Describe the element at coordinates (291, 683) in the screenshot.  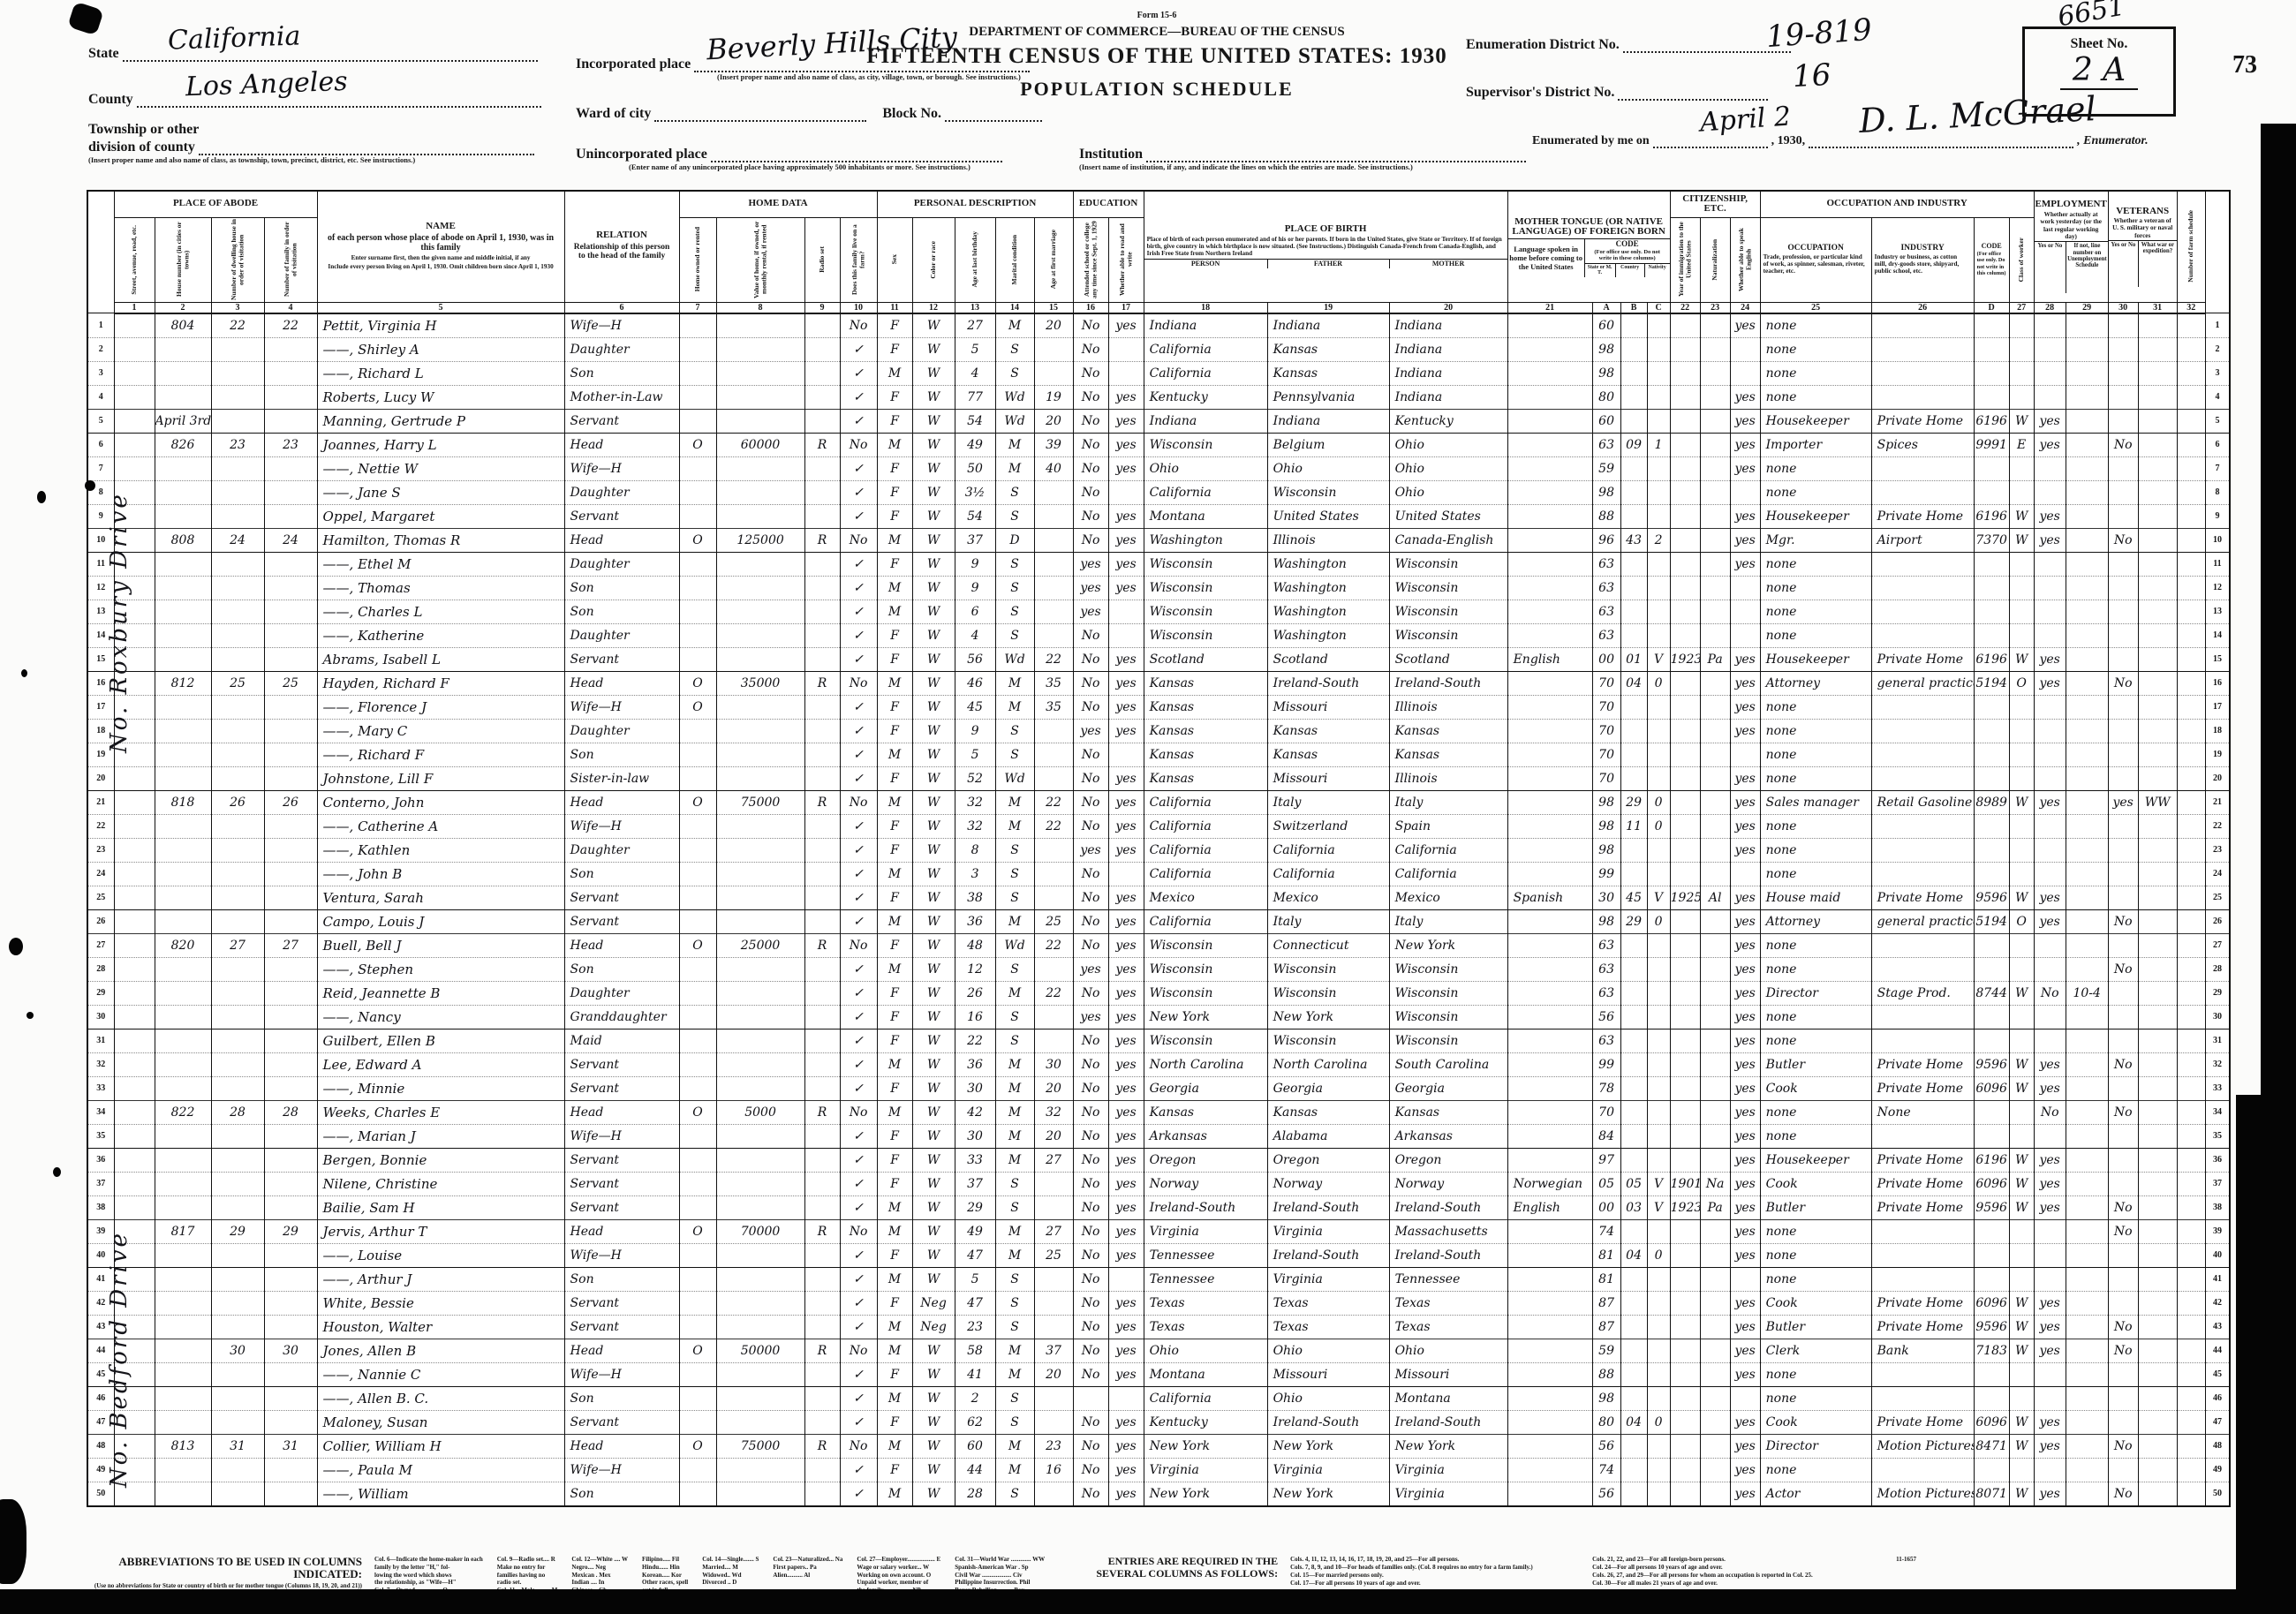
I see `cell: 25` at that location.